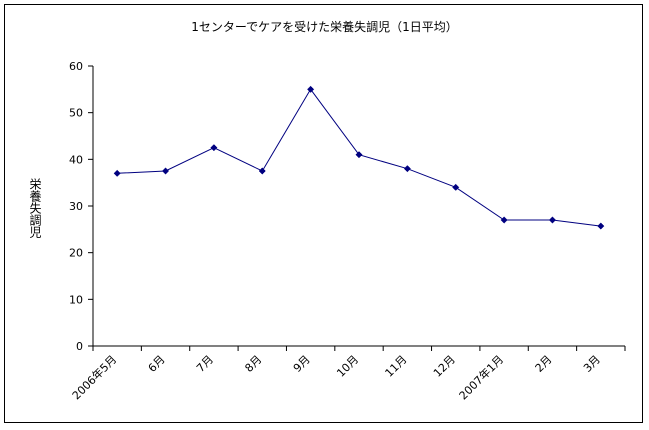 This screenshot has width=649, height=430. I want to click on chart-title: 1センターでケアを受けた栄養失調児（1日平均）, so click(324, 27).